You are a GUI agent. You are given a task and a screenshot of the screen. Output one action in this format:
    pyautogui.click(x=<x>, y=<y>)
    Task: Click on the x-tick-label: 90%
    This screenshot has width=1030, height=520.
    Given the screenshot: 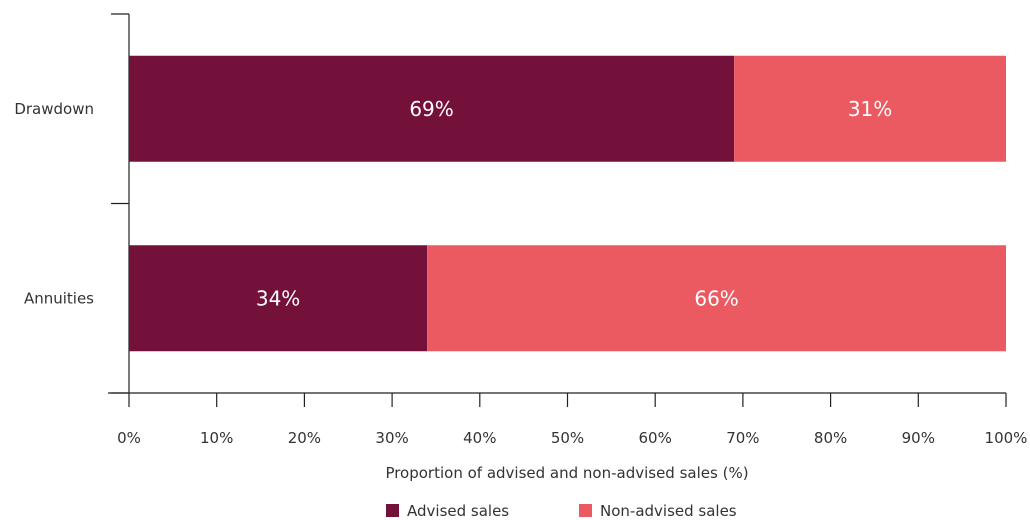 What is the action you would take?
    pyautogui.click(x=918, y=438)
    